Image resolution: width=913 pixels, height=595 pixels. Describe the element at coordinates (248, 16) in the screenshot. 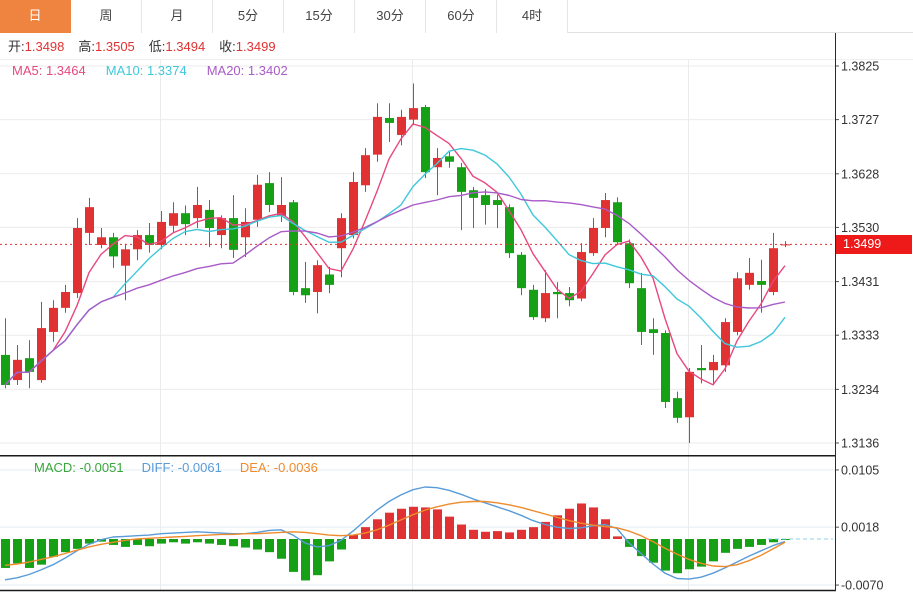

I see `period-tab: 5分` at that location.